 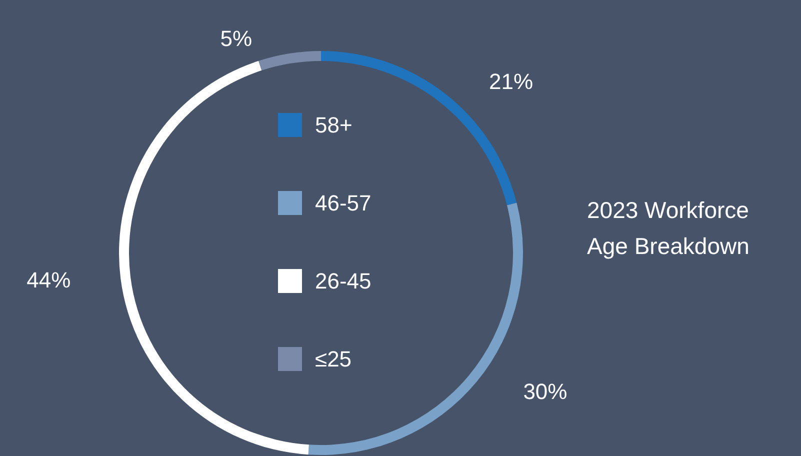 What do you see at coordinates (343, 281) in the screenshot?
I see `legend-label: 26-45` at bounding box center [343, 281].